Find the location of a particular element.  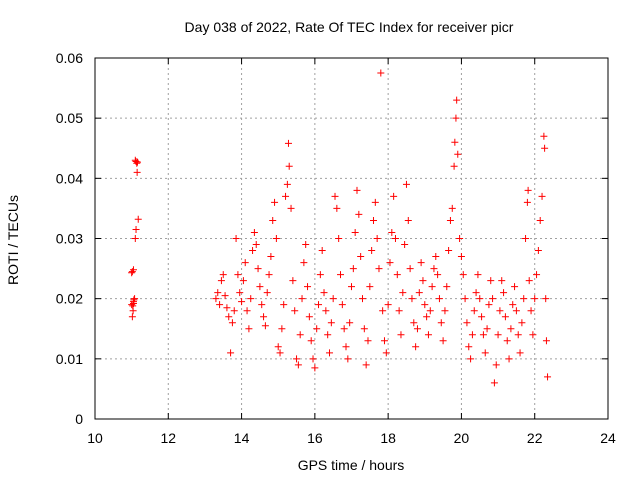

y-axis-label: ROTI / TECUs is located at coordinates (13, 240).